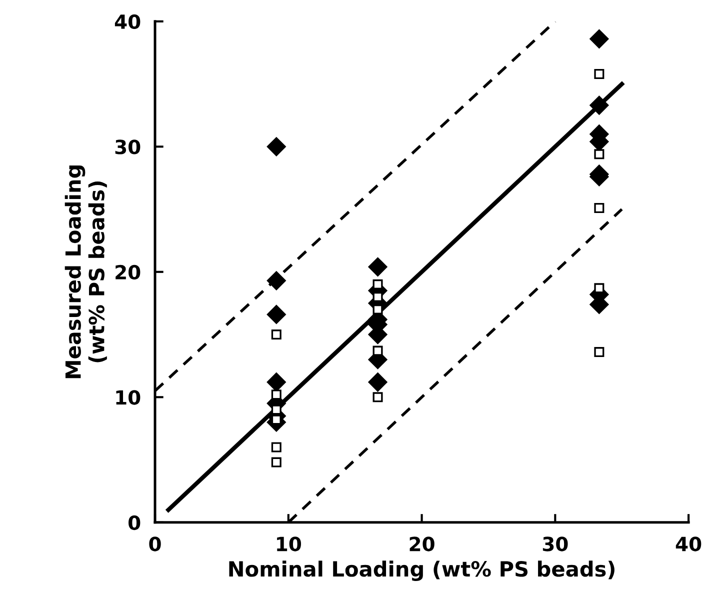 Image resolution: width=721 pixels, height=611 pixels. I want to click on x-tick-label: 40, so click(689, 544).